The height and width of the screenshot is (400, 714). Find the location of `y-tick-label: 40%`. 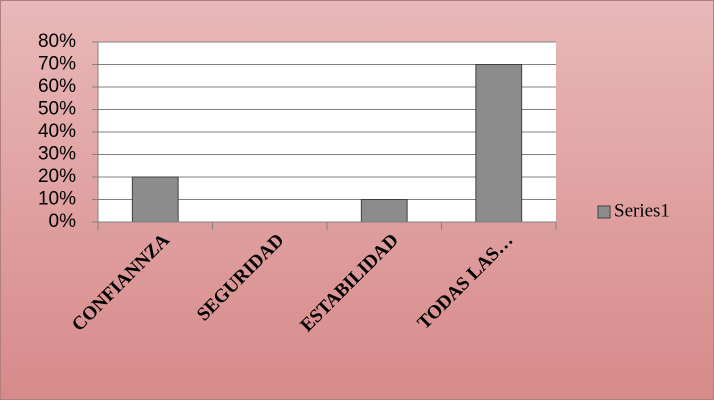

y-tick-label: 40% is located at coordinates (57, 131).